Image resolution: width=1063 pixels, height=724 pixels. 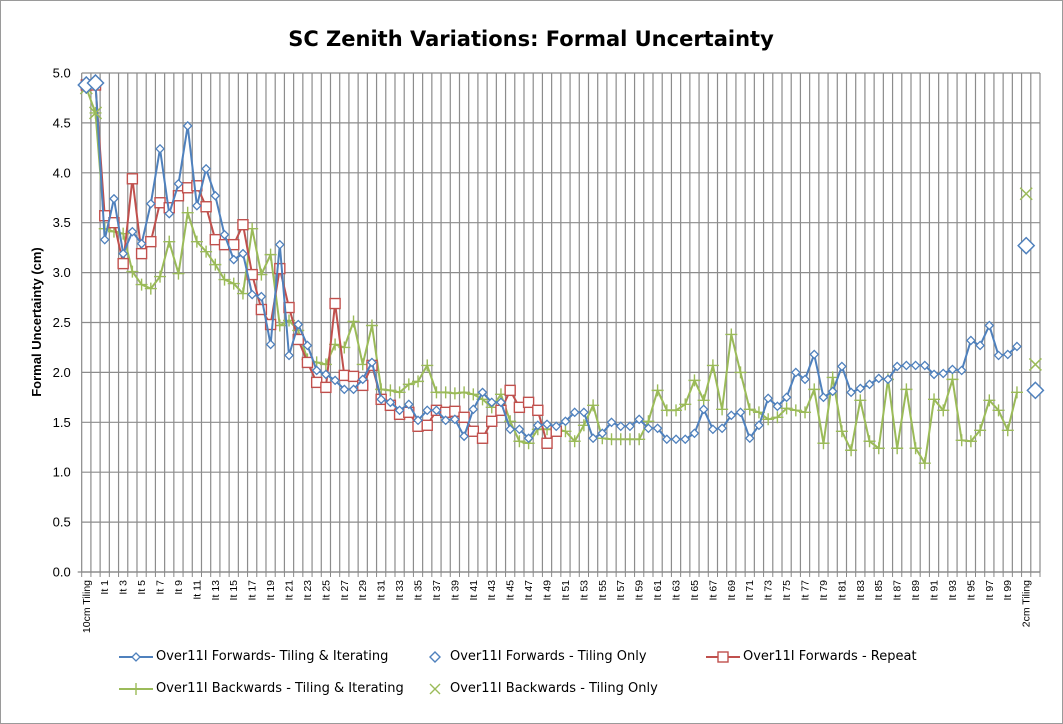 What do you see at coordinates (898, 590) in the screenshot?
I see `x-tick-label: It 87` at bounding box center [898, 590].